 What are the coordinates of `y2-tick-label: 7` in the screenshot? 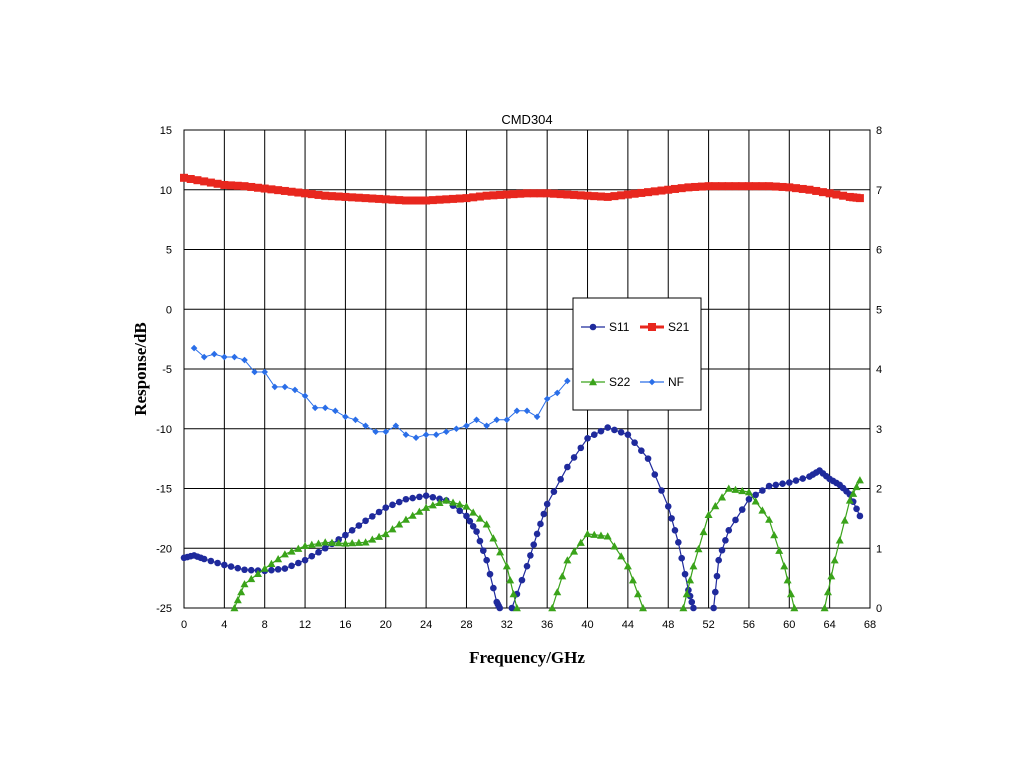 It's located at (879, 191).